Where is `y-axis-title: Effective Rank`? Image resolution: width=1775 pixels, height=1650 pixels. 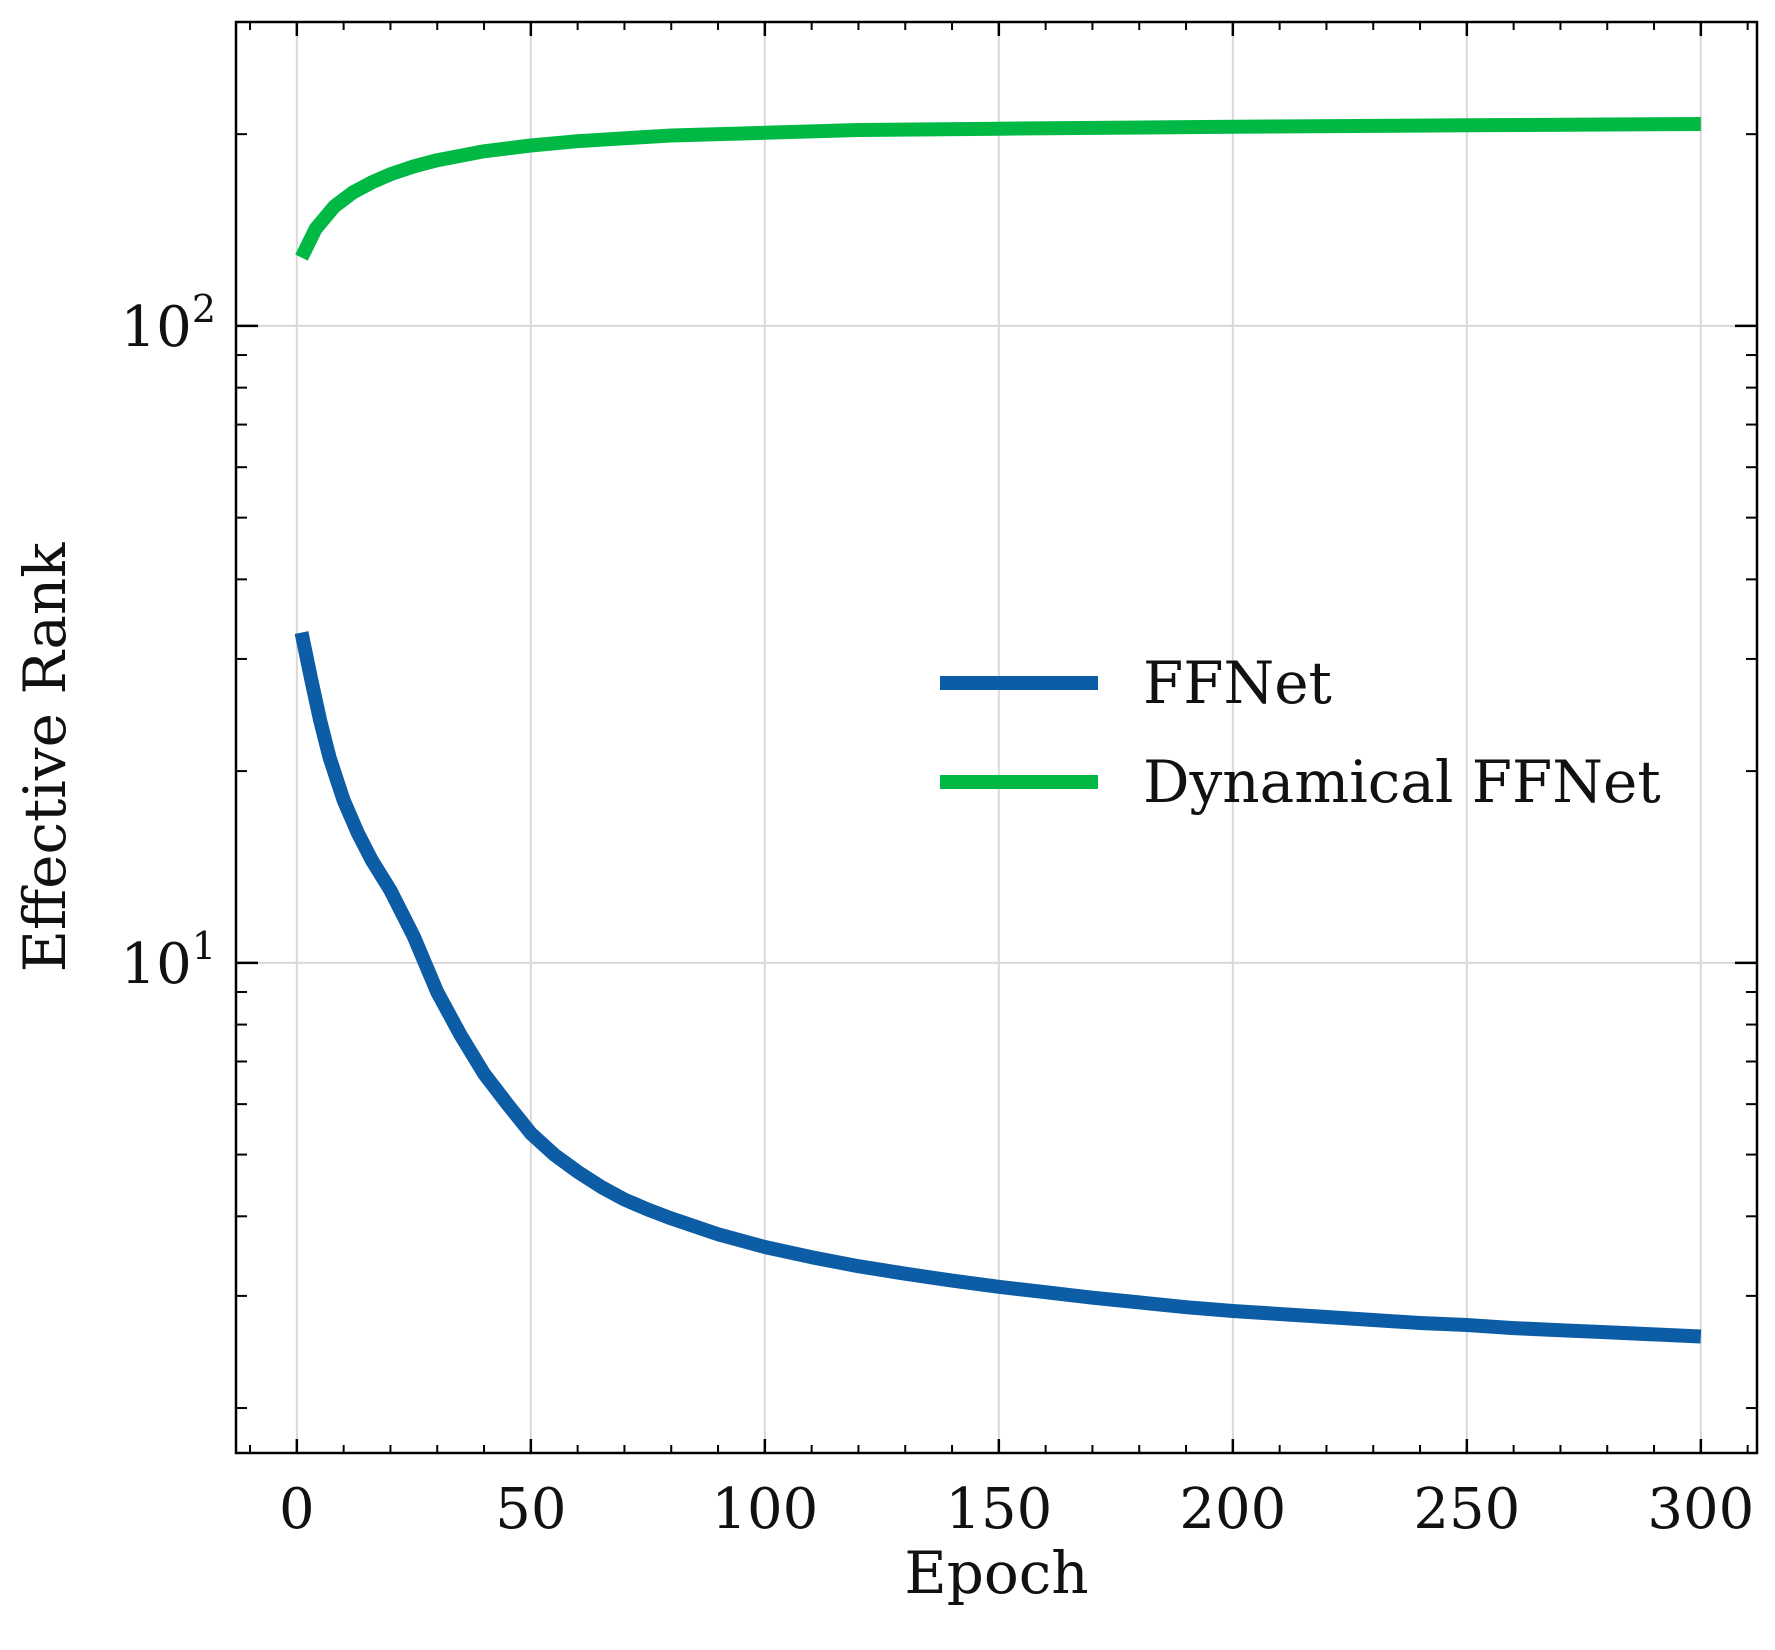 y-axis-title: Effective Rank is located at coordinates (45, 757).